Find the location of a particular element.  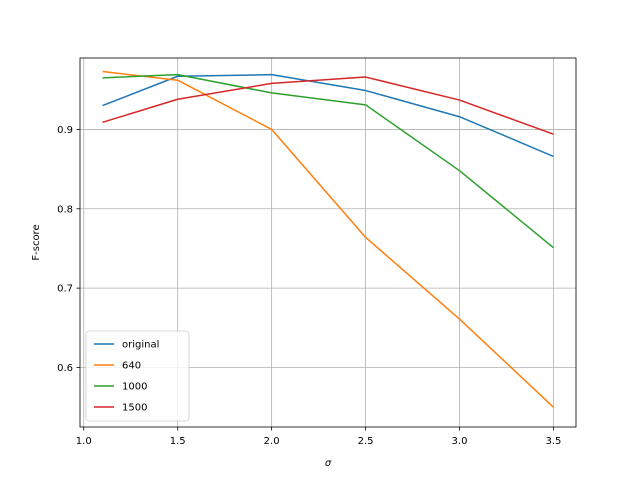

x-tick-label: 1.5 is located at coordinates (178, 441).